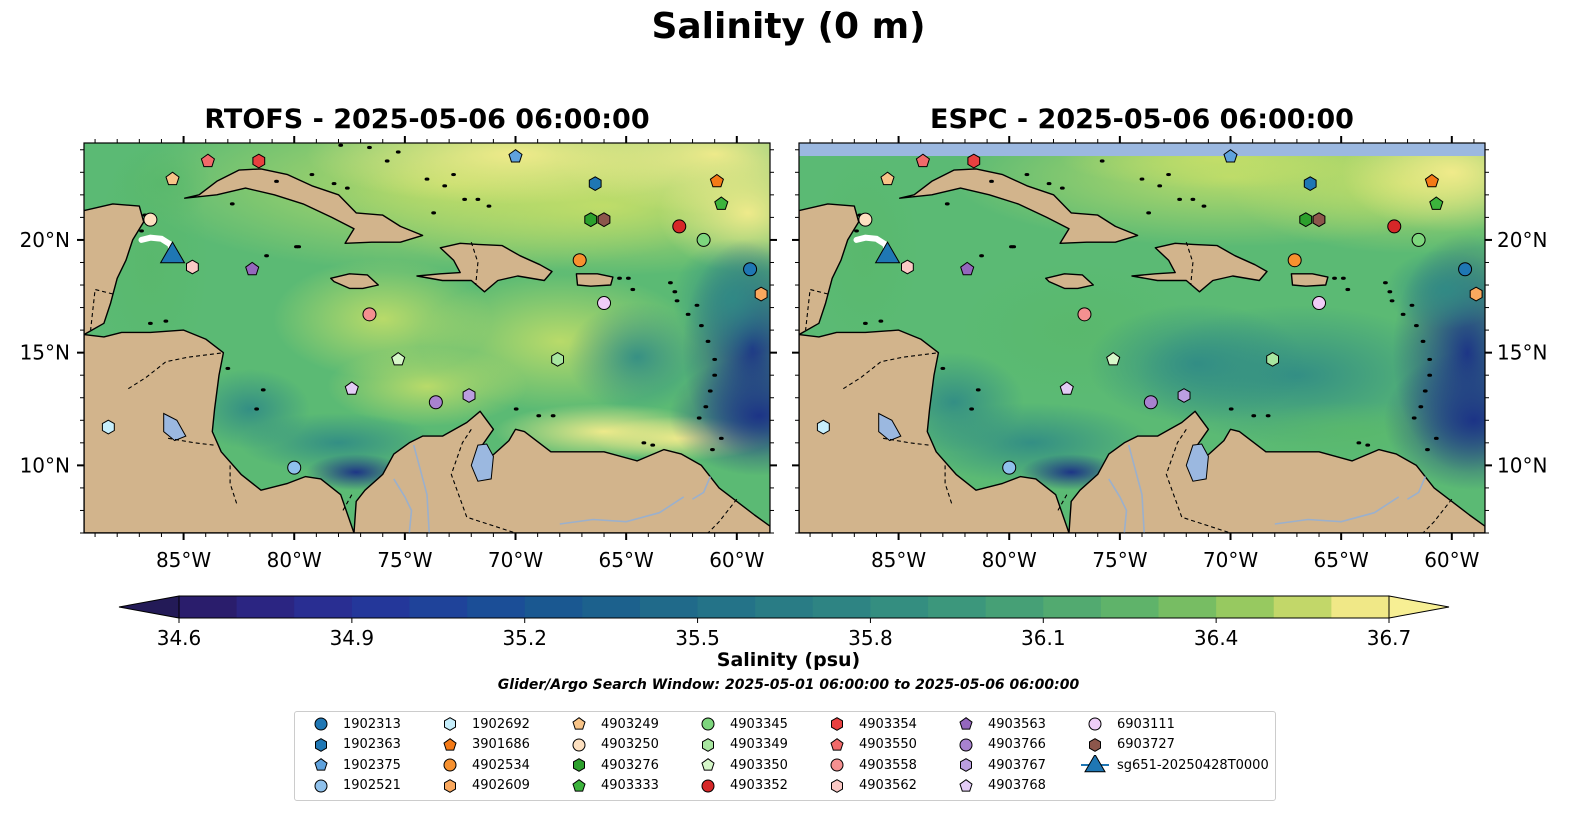  What do you see at coordinates (788, 26) in the screenshot?
I see `figure-title: Salinity (0 m)` at bounding box center [788, 26].